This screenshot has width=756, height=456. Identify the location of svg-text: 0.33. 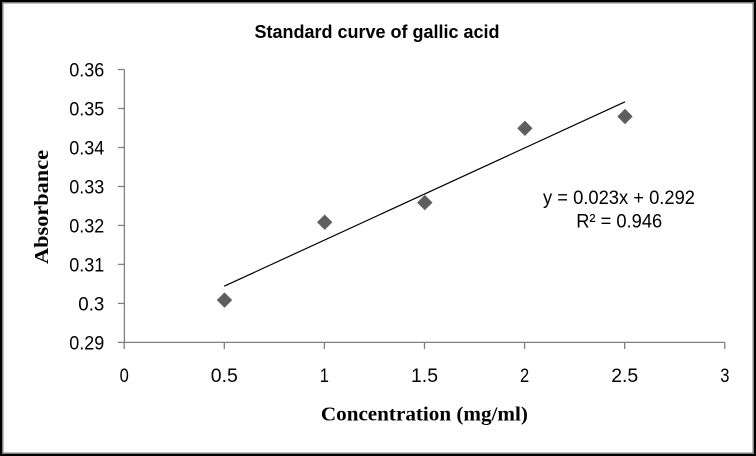
(86, 187).